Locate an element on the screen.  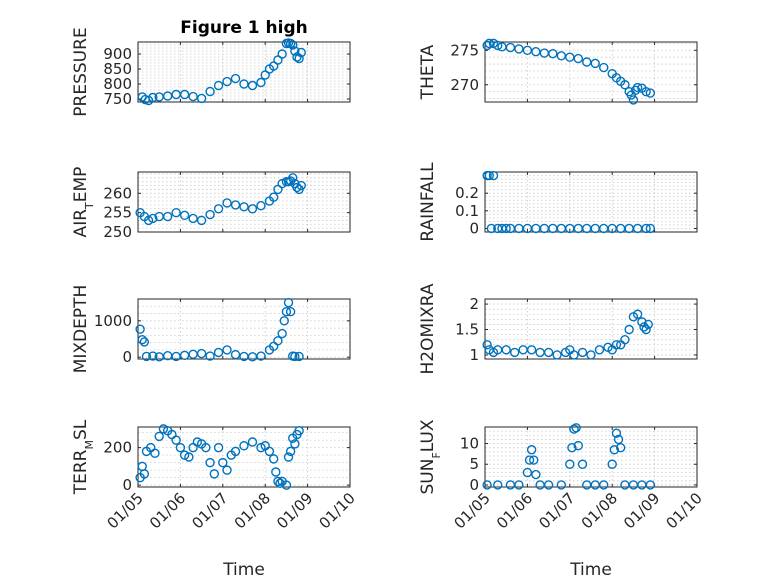
y-axis-label: THETA is located at coordinates (428, 72).